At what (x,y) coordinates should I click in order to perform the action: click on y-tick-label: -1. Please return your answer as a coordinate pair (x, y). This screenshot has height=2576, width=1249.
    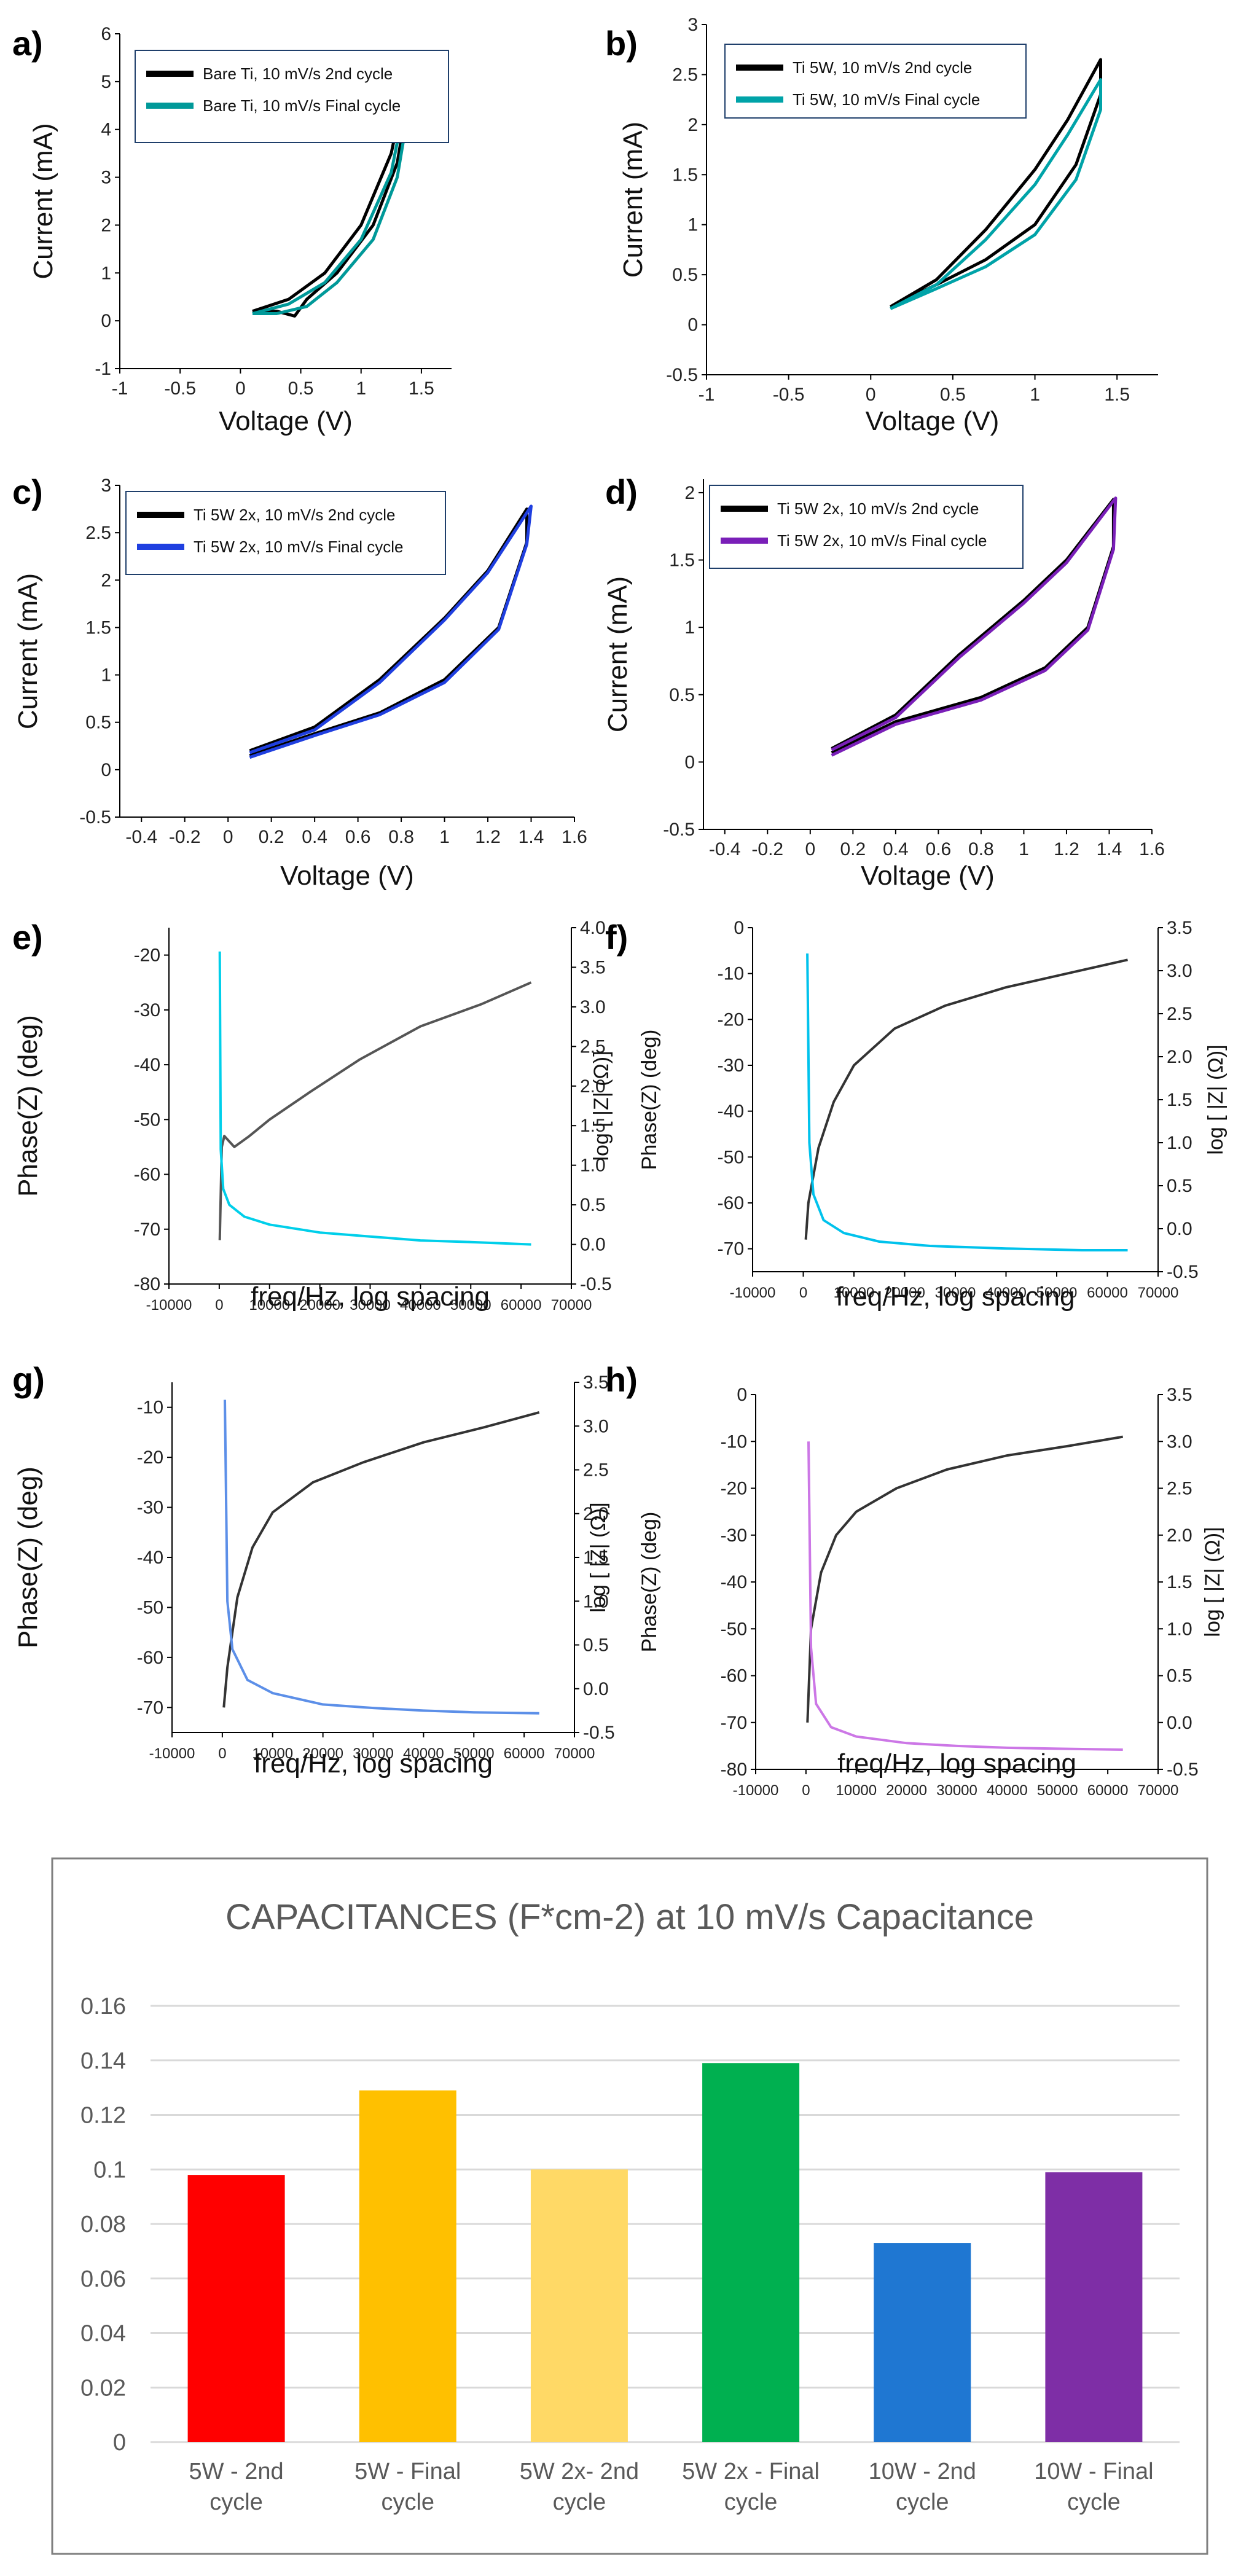
    Looking at the image, I should click on (103, 369).